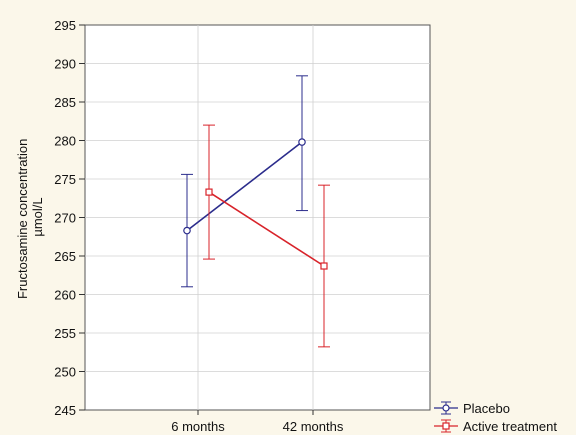 The image size is (576, 440). What do you see at coordinates (65, 64) in the screenshot?
I see `y-tick-label: 290` at bounding box center [65, 64].